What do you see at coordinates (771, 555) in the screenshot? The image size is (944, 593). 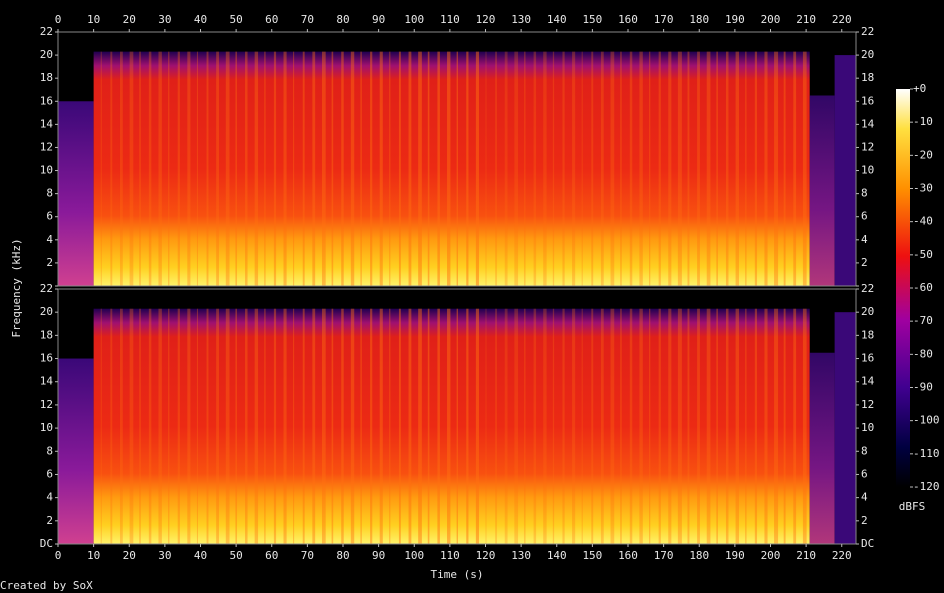 I see `x-tick-label: 200` at bounding box center [771, 555].